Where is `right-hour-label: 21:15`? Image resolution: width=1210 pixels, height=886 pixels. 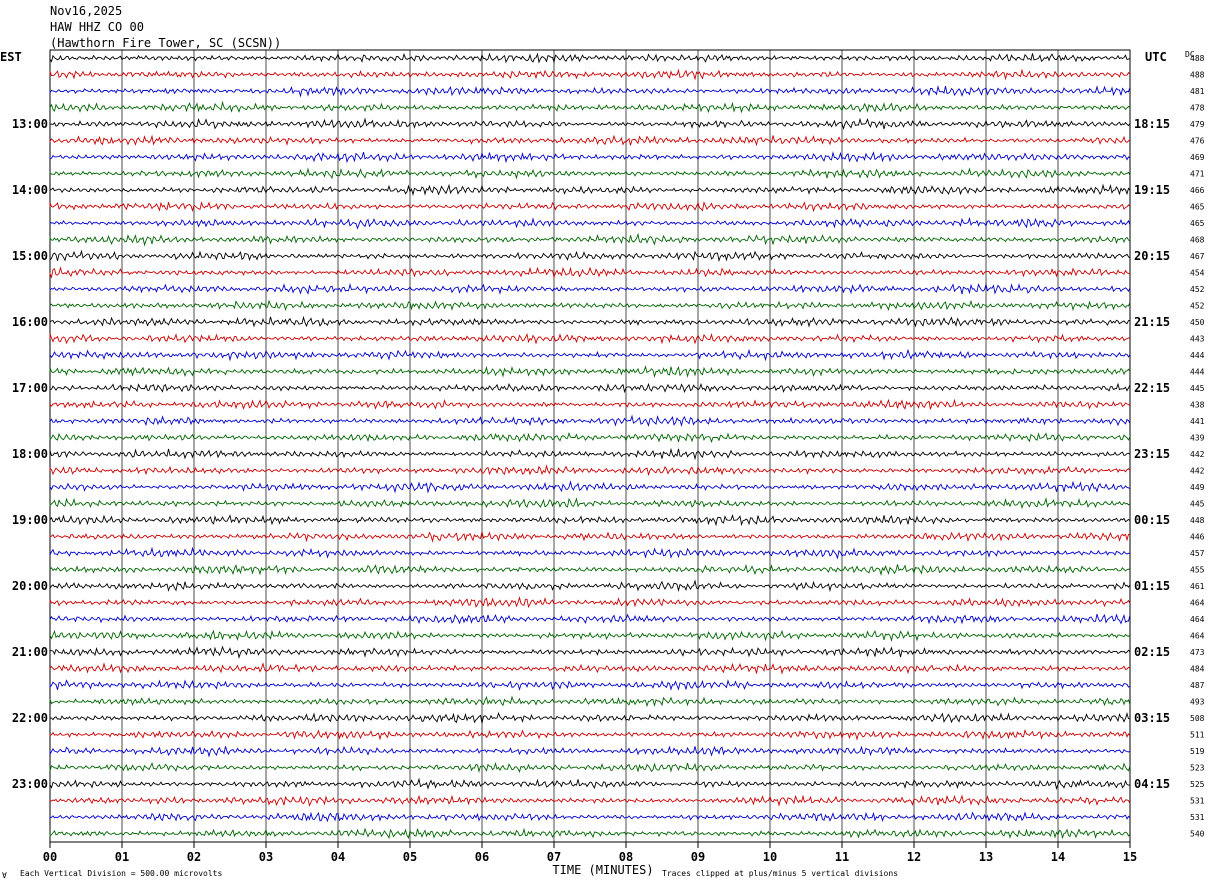 right-hour-label: 21:15 is located at coordinates (1152, 322).